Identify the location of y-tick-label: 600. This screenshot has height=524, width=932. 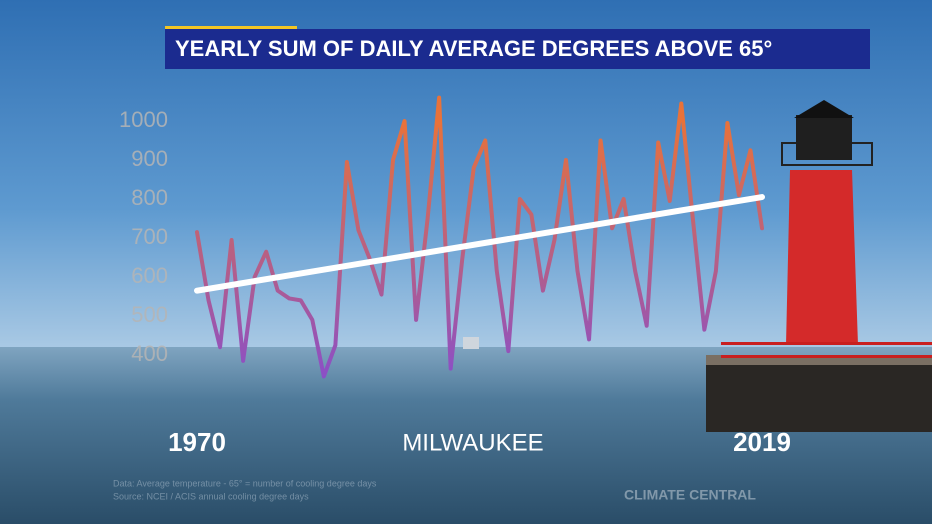
(149, 275).